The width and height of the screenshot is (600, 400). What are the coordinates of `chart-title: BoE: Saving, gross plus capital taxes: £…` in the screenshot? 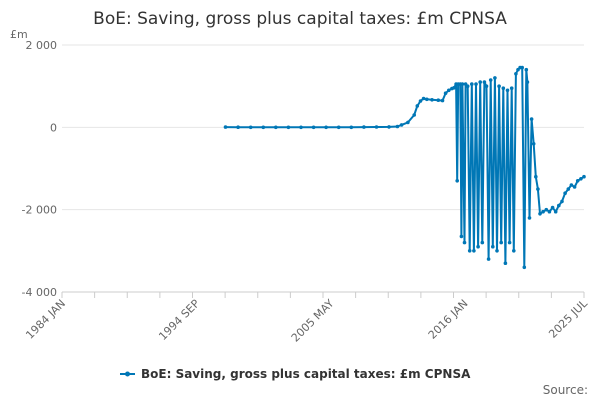 It's located at (300, 19).